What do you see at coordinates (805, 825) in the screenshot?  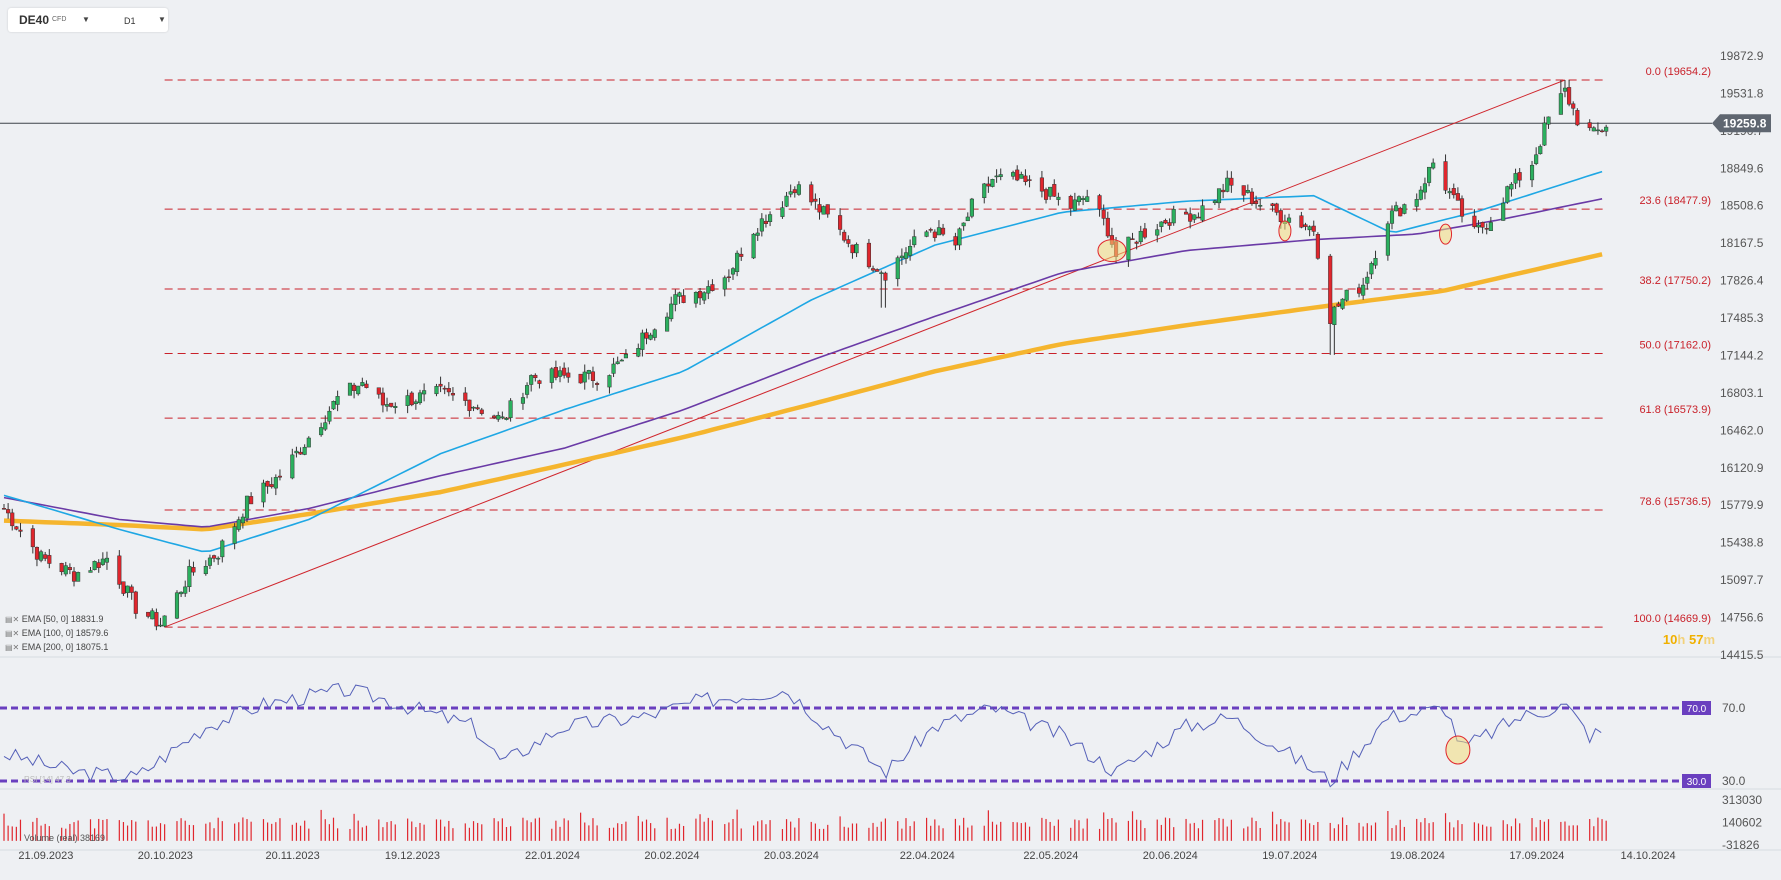 I see `volume-bars` at bounding box center [805, 825].